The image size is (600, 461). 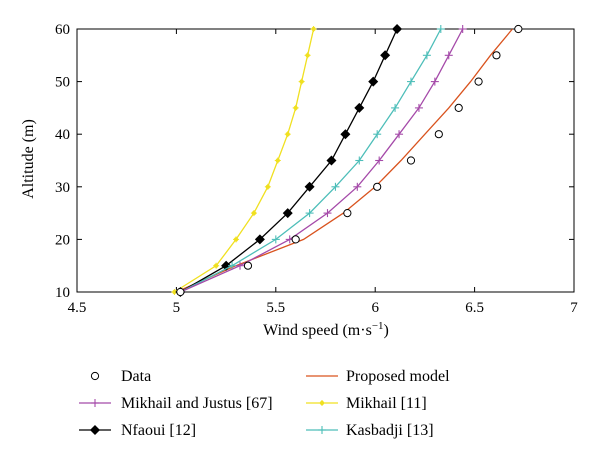 I want to click on legend-entry-mikhail-and-justus-67: Mikhail and Justus [67], so click(x=176, y=403).